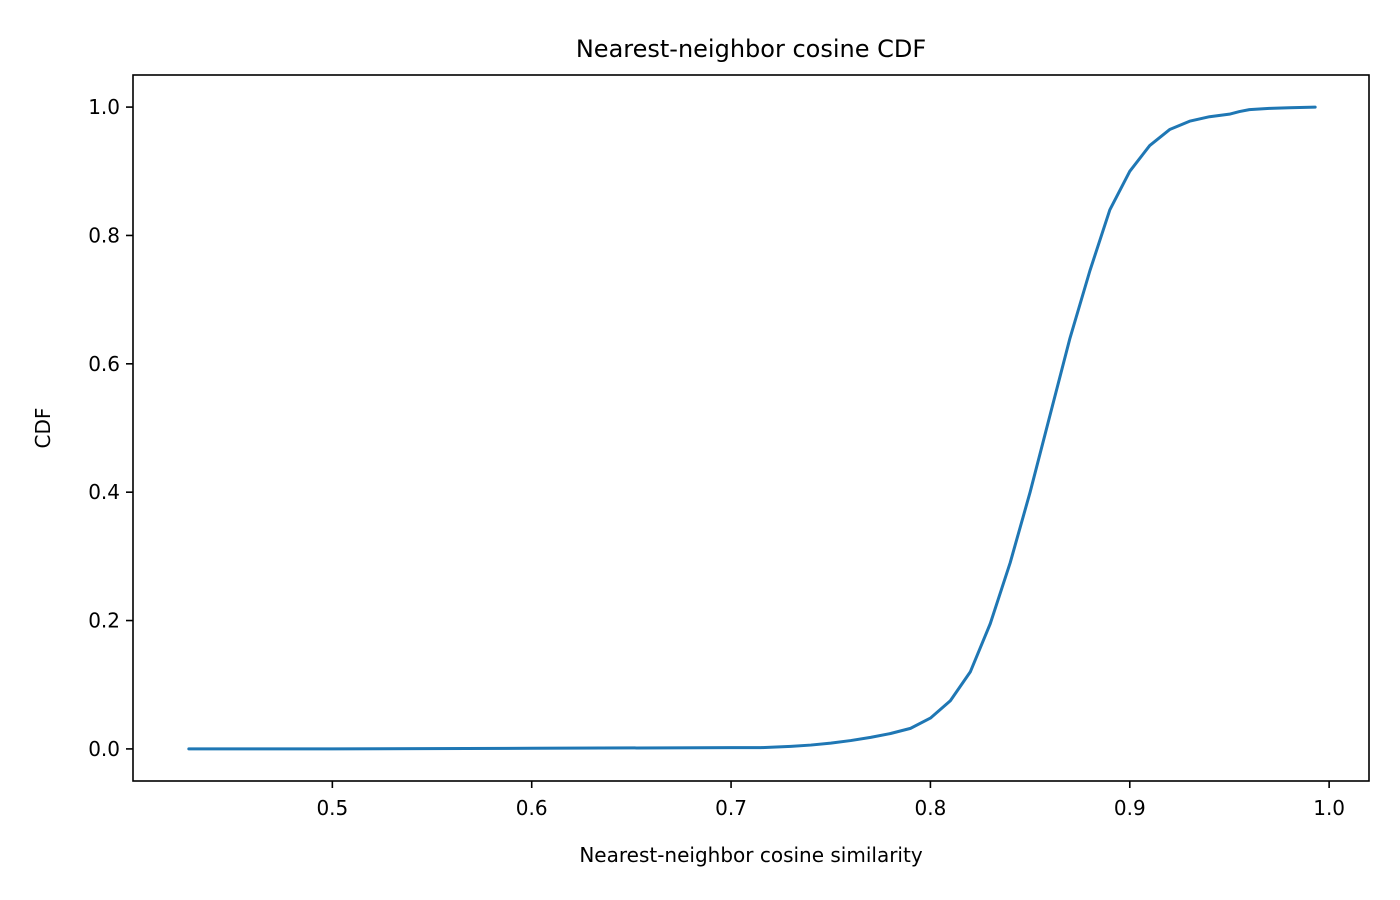 The image size is (1400, 900). Describe the element at coordinates (1130, 808) in the screenshot. I see `x-tick-label: 0.9` at that location.